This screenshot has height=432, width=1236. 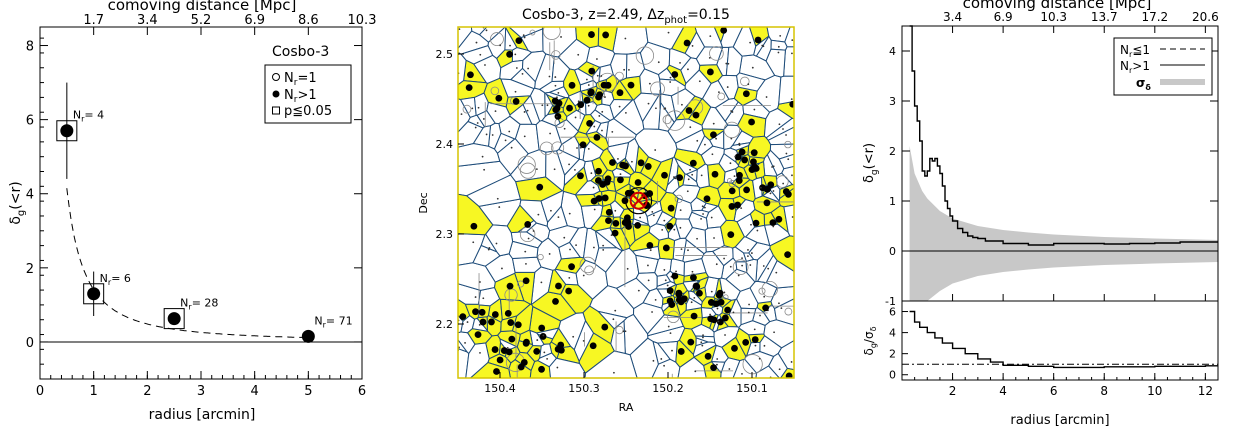 What do you see at coordinates (668, 388) in the screenshot?
I see `map-x-tick-label: 150.2` at bounding box center [668, 388].